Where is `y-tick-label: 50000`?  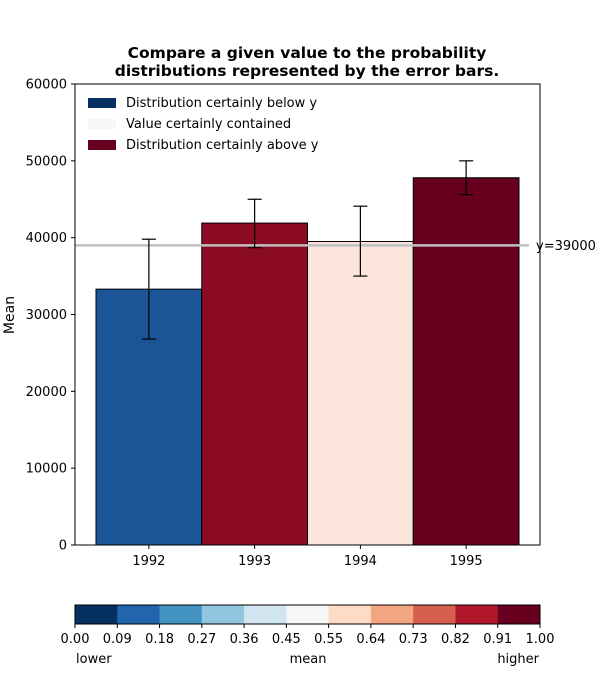 y-tick-label: 50000 is located at coordinates (46, 161).